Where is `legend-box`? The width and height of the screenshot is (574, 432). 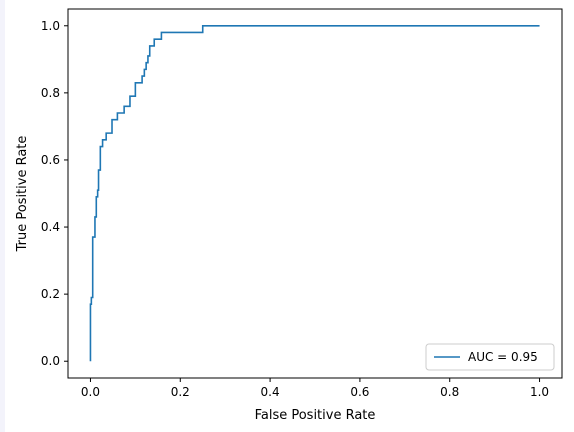
legend-box is located at coordinates (490, 357).